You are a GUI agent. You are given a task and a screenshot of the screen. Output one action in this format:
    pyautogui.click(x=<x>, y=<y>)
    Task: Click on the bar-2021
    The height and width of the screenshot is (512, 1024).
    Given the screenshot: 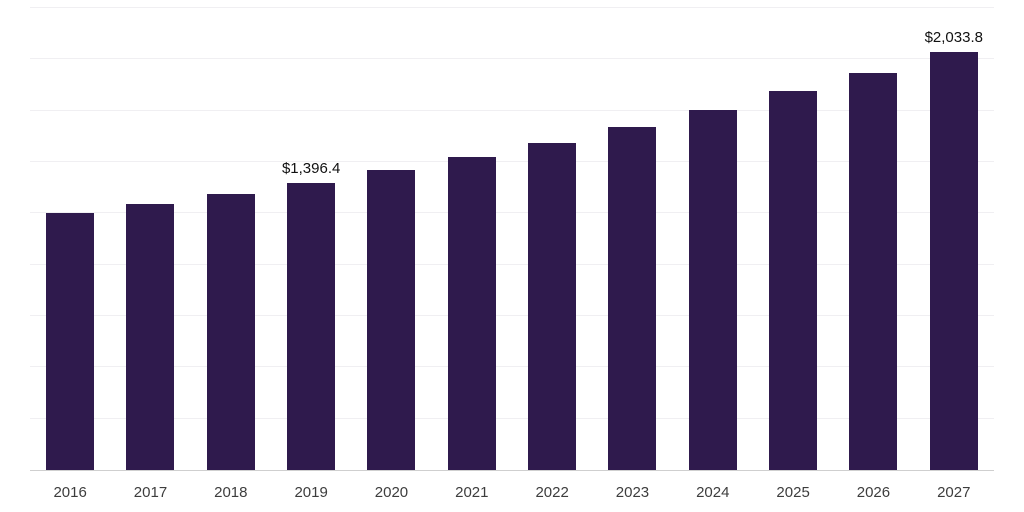 What is the action you would take?
    pyautogui.click(x=471, y=313)
    